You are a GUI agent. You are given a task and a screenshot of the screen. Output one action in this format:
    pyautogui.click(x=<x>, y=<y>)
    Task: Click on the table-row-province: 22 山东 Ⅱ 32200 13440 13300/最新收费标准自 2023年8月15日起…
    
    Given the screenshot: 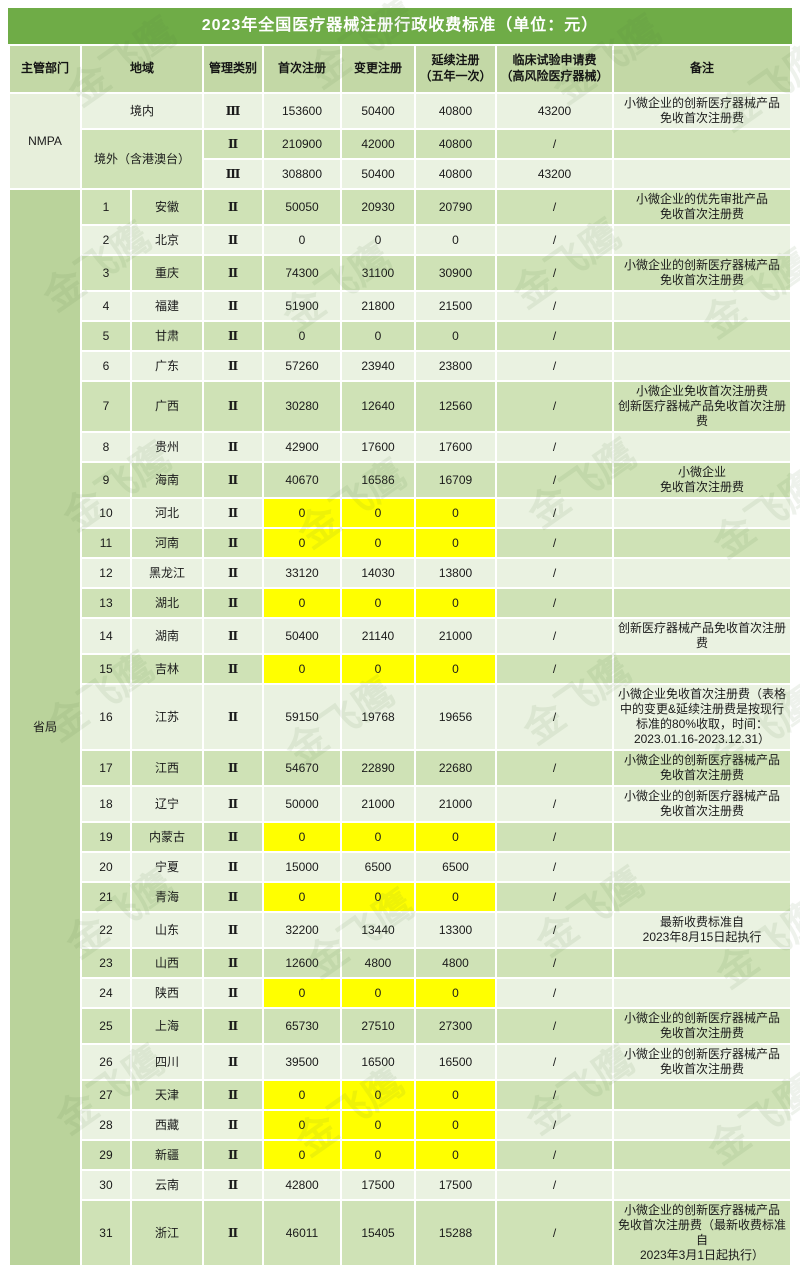 What is the action you would take?
    pyautogui.click(x=400, y=930)
    